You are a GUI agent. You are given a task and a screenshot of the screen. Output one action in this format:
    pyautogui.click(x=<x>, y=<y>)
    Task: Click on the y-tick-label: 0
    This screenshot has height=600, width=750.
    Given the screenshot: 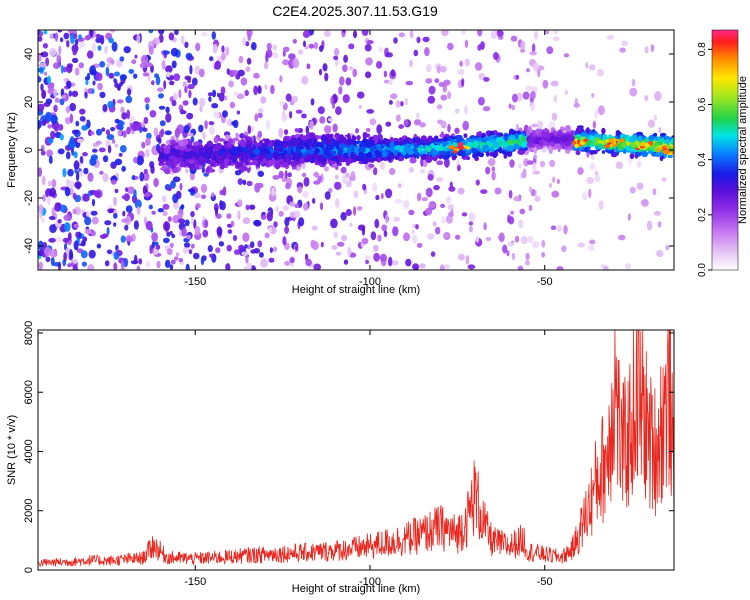 What is the action you would take?
    pyautogui.click(x=29, y=150)
    